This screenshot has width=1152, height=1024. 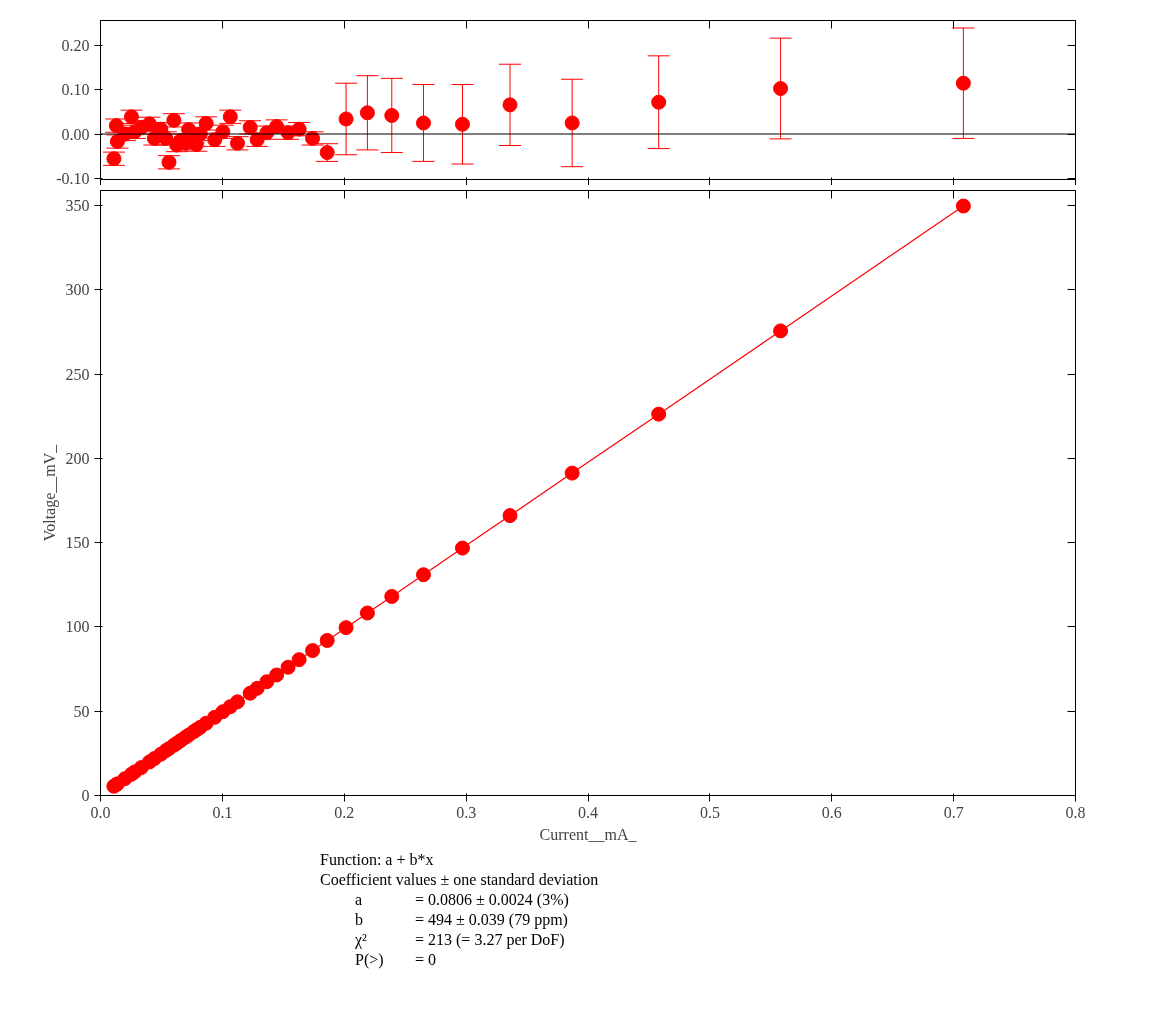 I want to click on y-tick-label: 350, so click(x=77, y=206).